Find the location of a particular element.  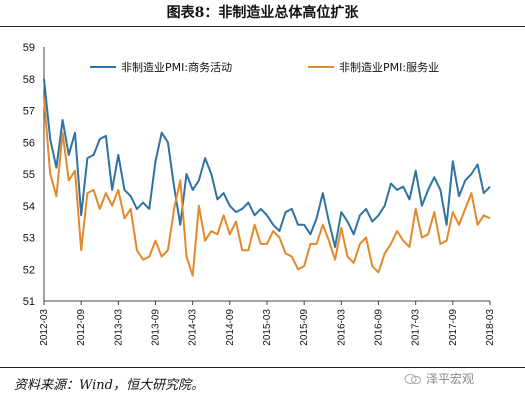

source-note: 资料来源：Wind，恒大研究院。 is located at coordinates (109, 385).